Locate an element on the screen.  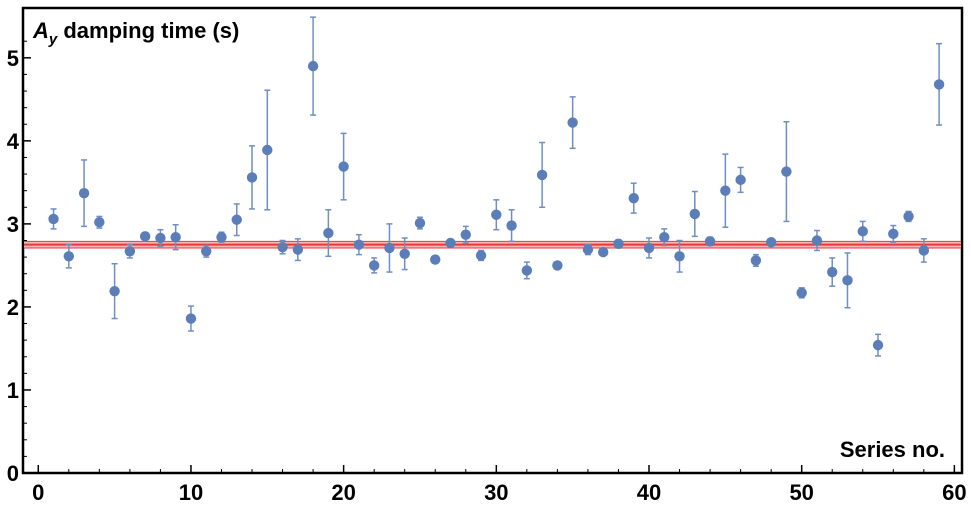
x-axis-label: Series no. is located at coordinates (892, 449).